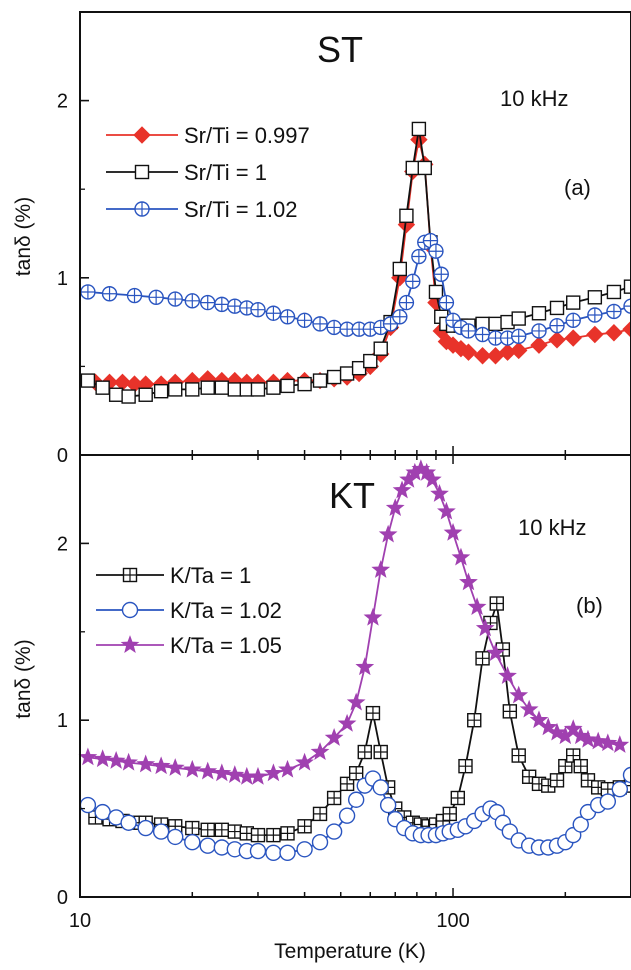 This screenshot has width=631, height=970. I want to click on x-tick-label: 10, so click(80, 921).